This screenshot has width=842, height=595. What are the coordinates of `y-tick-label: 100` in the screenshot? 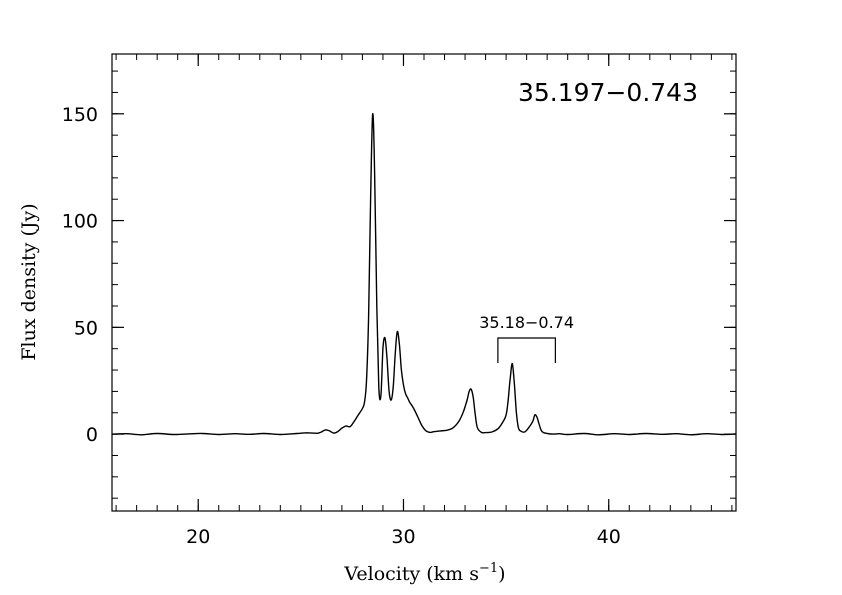 It's located at (80, 222).